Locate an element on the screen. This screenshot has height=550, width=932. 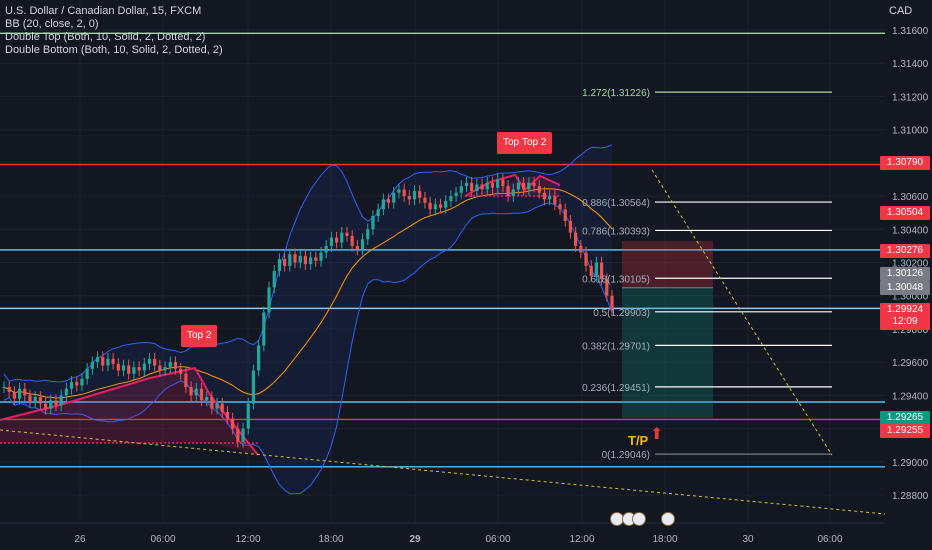
fib-label: 0(1.29046) is located at coordinates (626, 455).